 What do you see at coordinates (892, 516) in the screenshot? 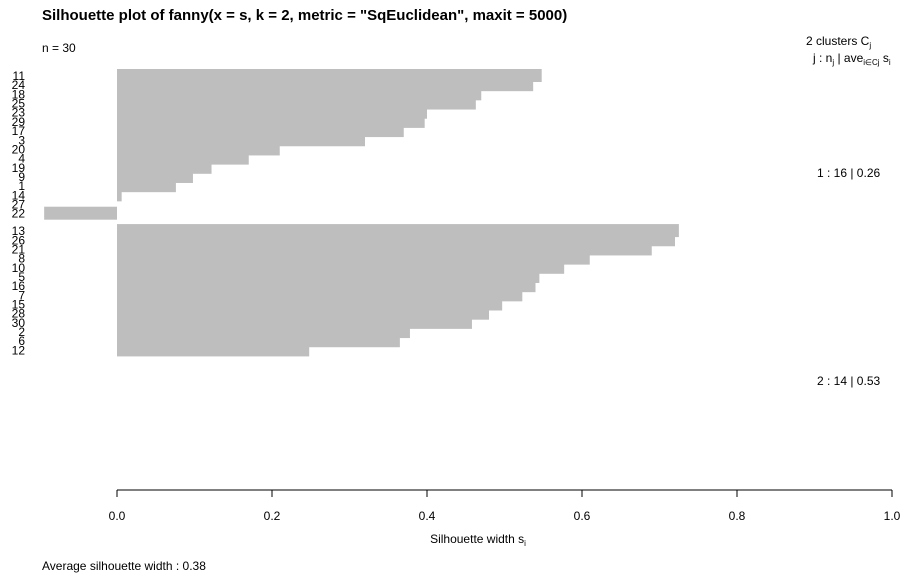
I see `x-tick-label-1.0: 1.0` at bounding box center [892, 516].